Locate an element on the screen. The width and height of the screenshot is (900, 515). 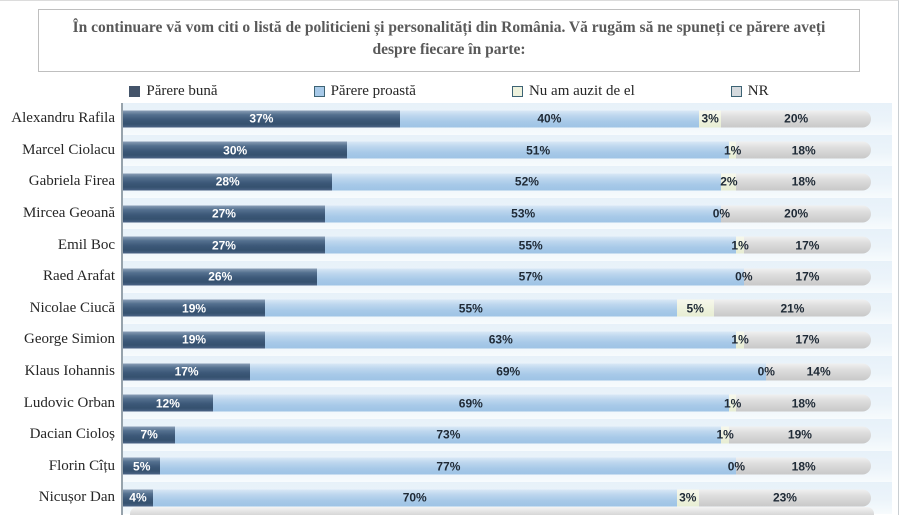
bar-value-label: 51% is located at coordinates (538, 150).